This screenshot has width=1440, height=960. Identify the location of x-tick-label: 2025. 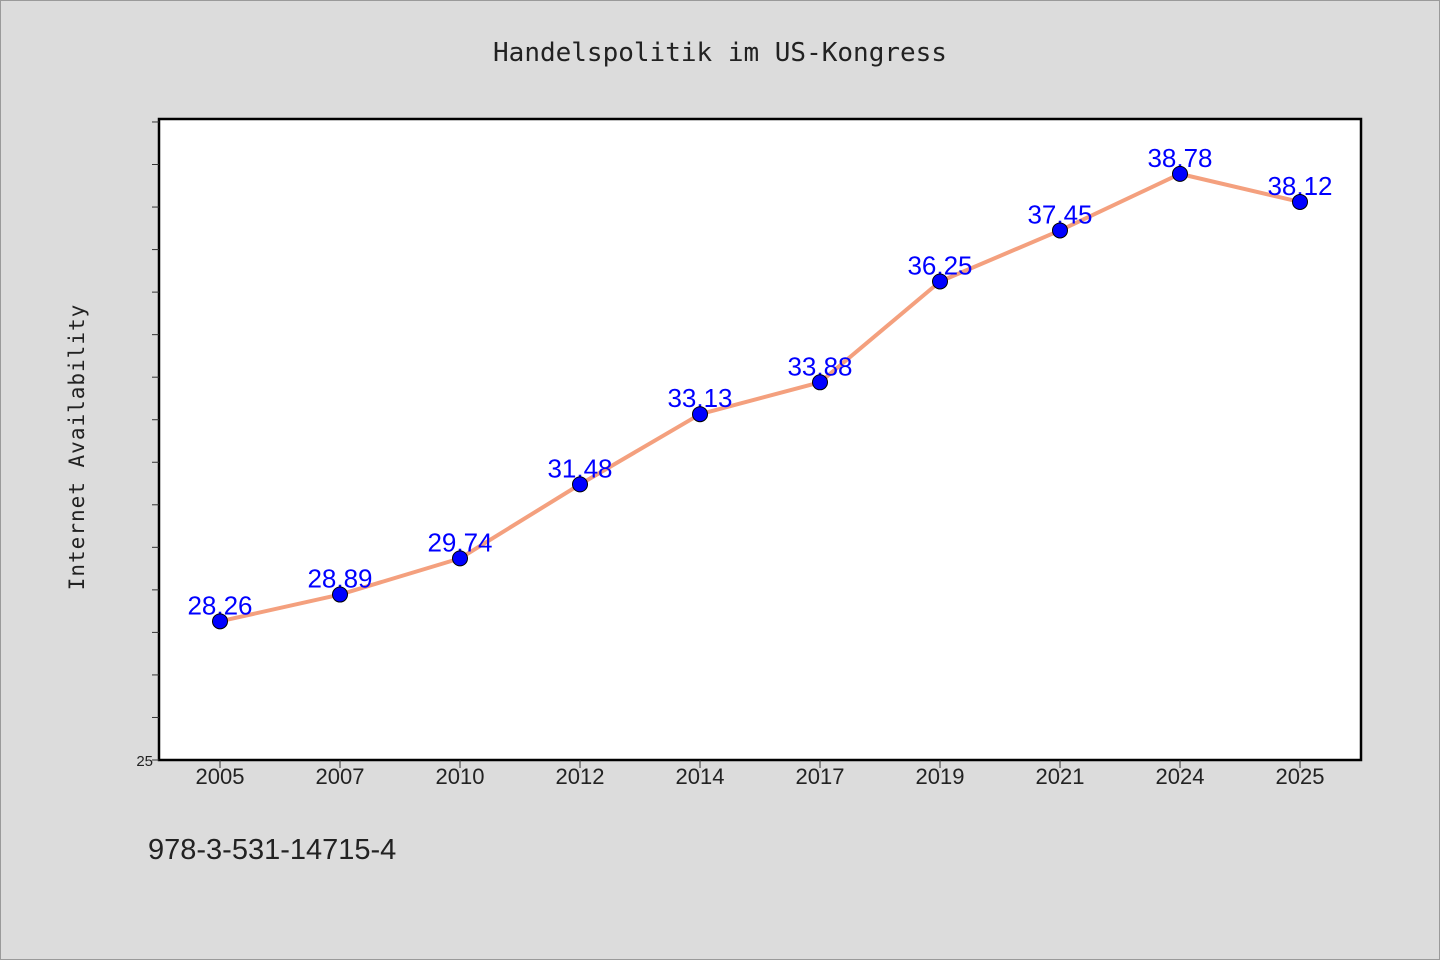
(1300, 776).